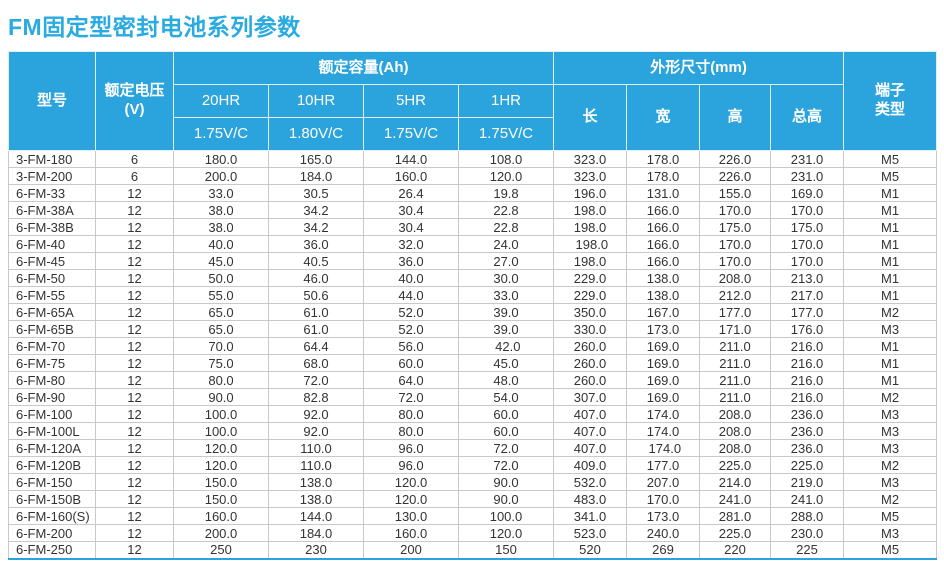  Describe the element at coordinates (316, 329) in the screenshot. I see `cell-cap-10hr: 61.0` at that location.